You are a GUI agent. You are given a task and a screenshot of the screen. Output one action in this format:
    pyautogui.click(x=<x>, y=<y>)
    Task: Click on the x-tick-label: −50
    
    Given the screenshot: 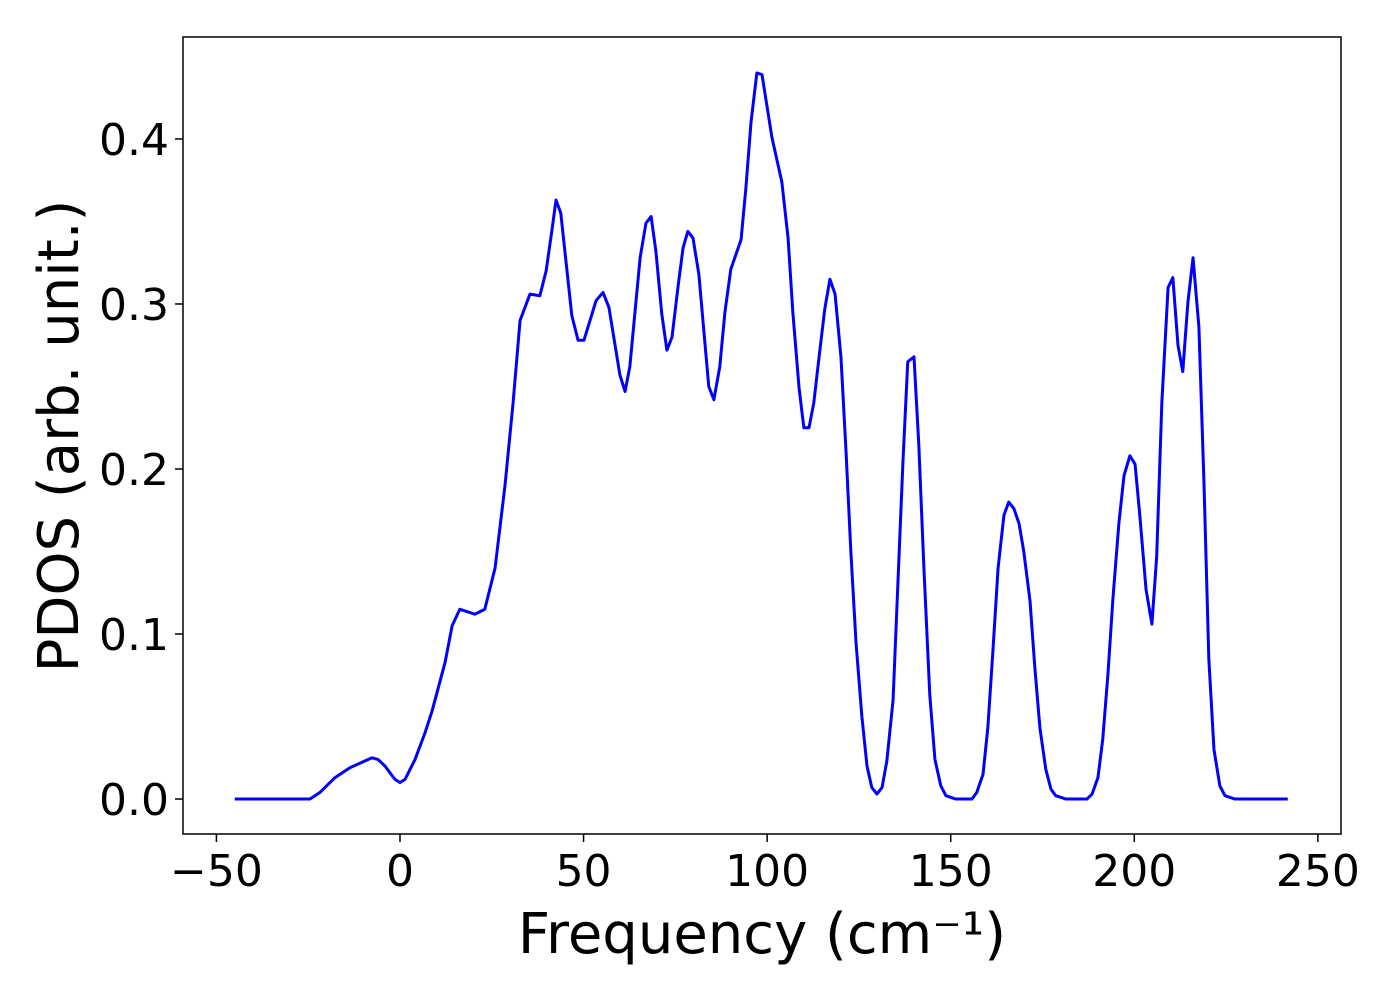 What is the action you would take?
    pyautogui.click(x=216, y=871)
    